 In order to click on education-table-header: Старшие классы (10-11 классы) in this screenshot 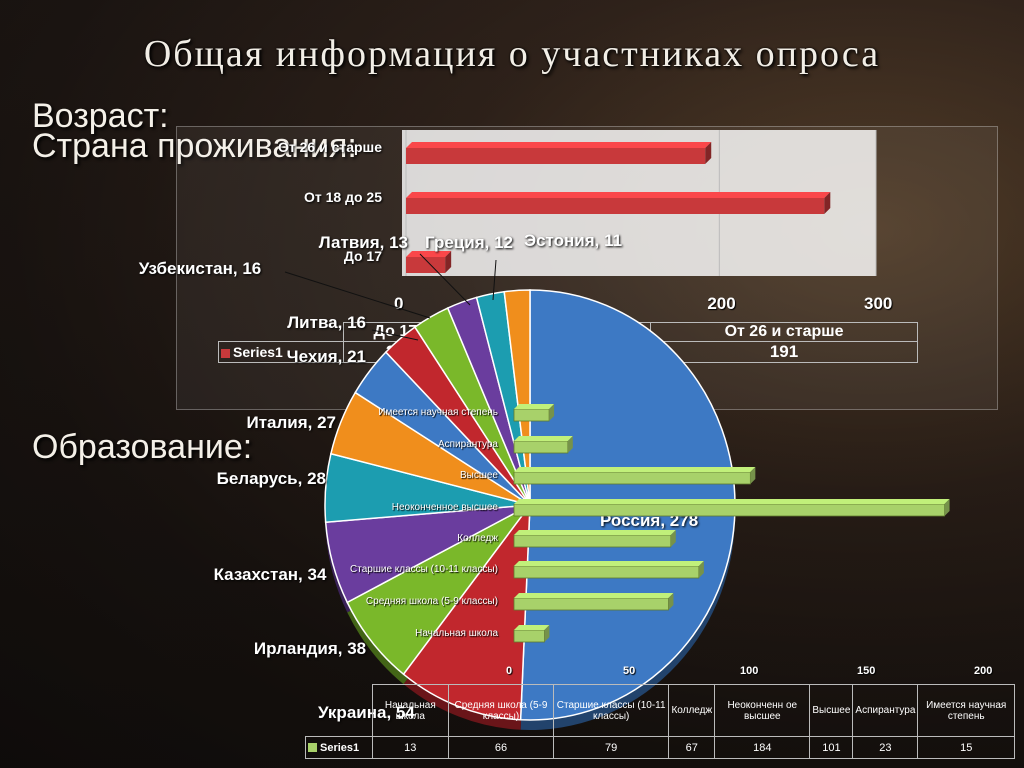, I will do `click(611, 710)`.